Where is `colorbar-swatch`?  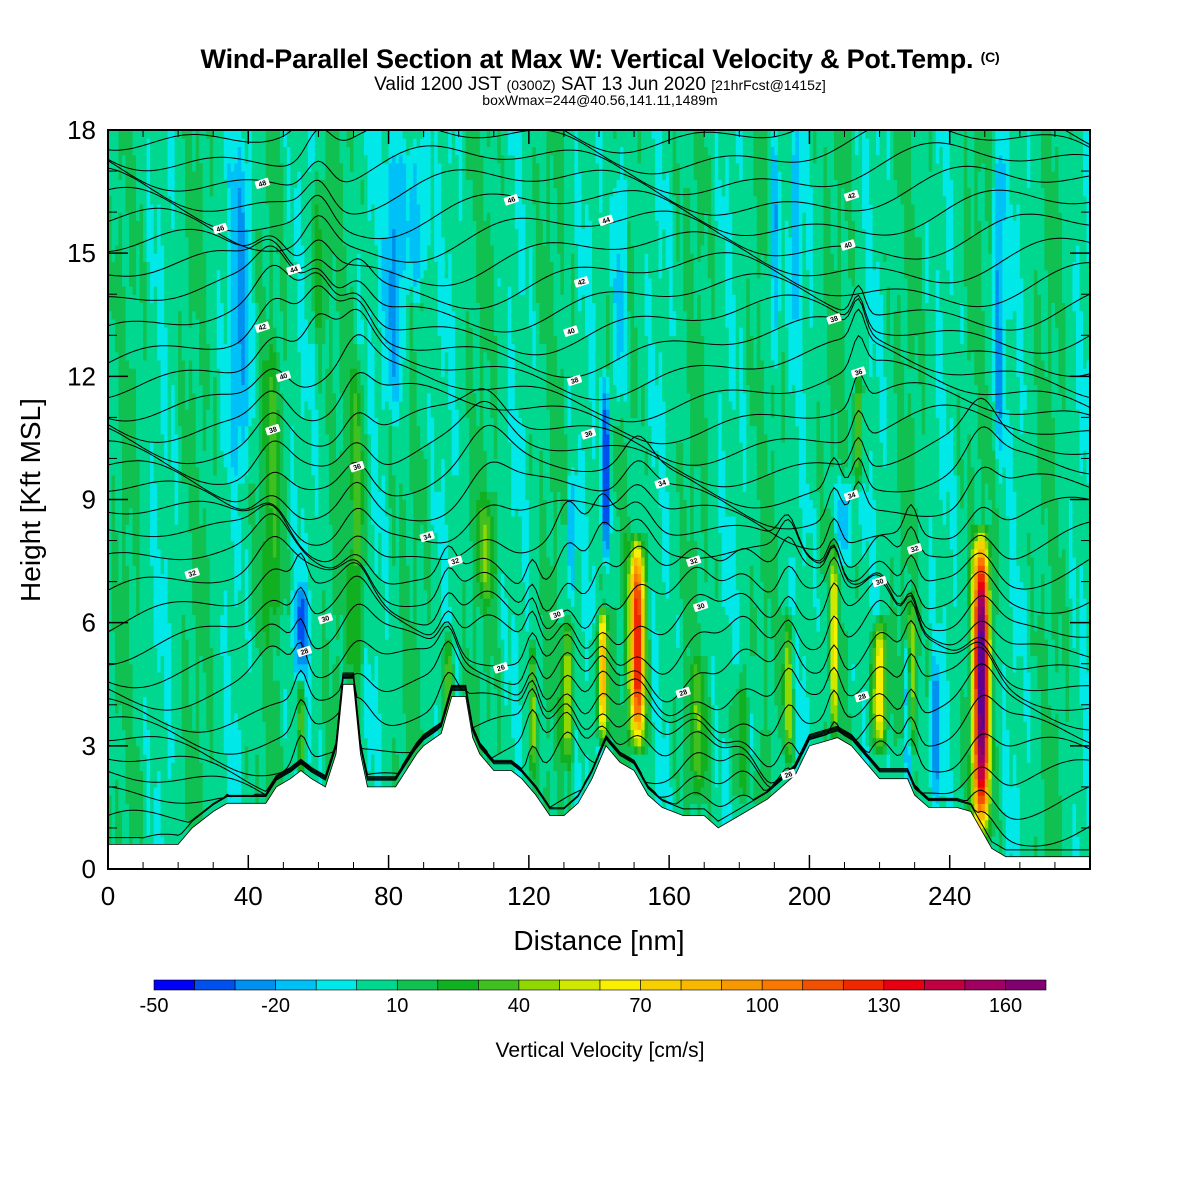 colorbar-swatch is located at coordinates (336, 985).